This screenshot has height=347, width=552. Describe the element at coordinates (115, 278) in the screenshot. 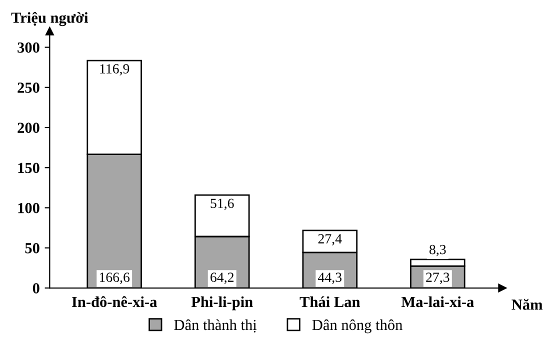

I see `data-label: 166,6` at that location.